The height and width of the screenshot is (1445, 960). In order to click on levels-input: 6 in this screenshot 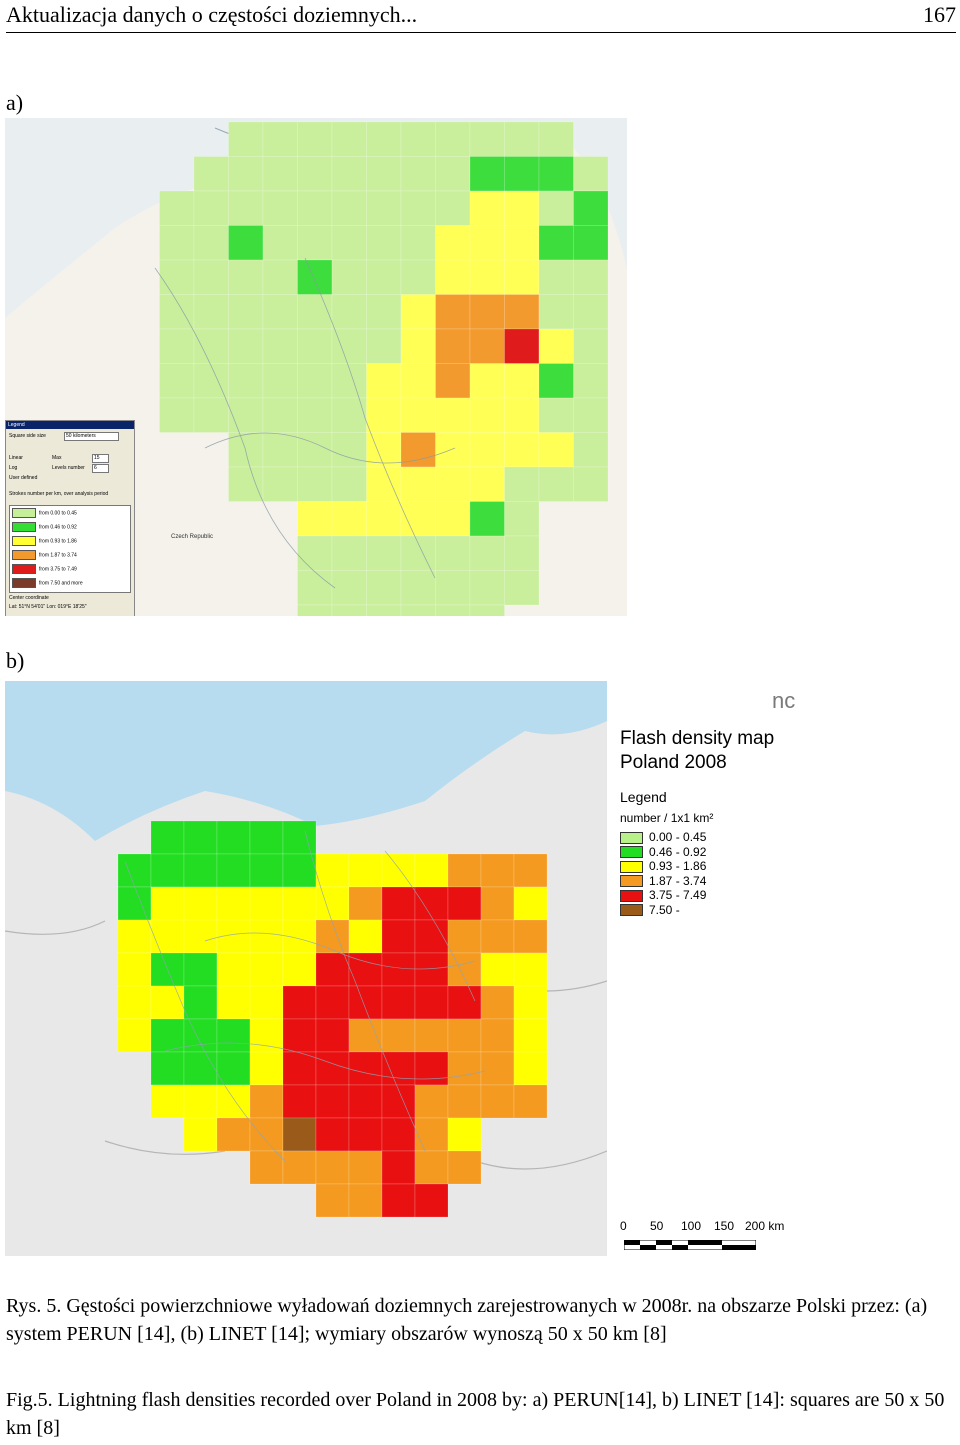, I will do `click(100, 468)`.